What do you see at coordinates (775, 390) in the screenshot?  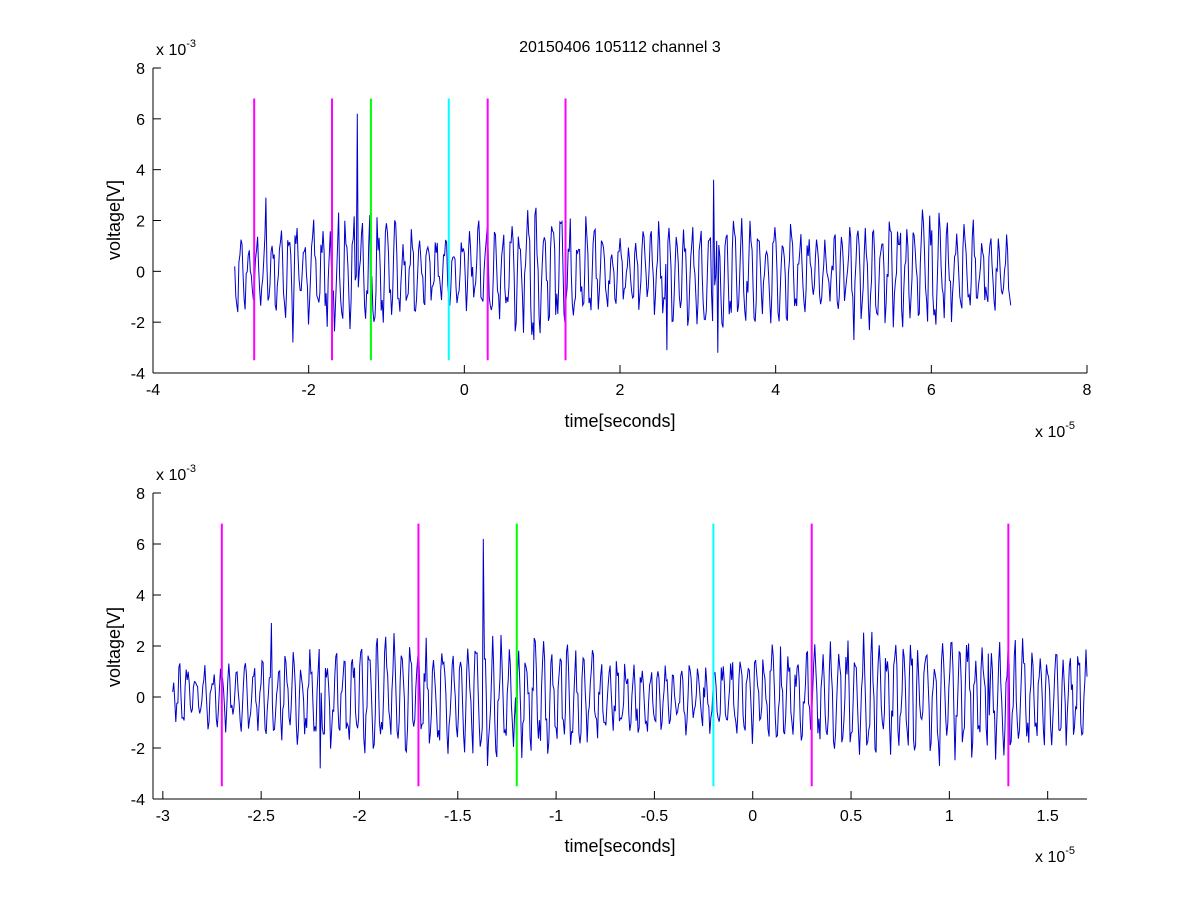 I see `x-tick-label: 4` at bounding box center [775, 390].